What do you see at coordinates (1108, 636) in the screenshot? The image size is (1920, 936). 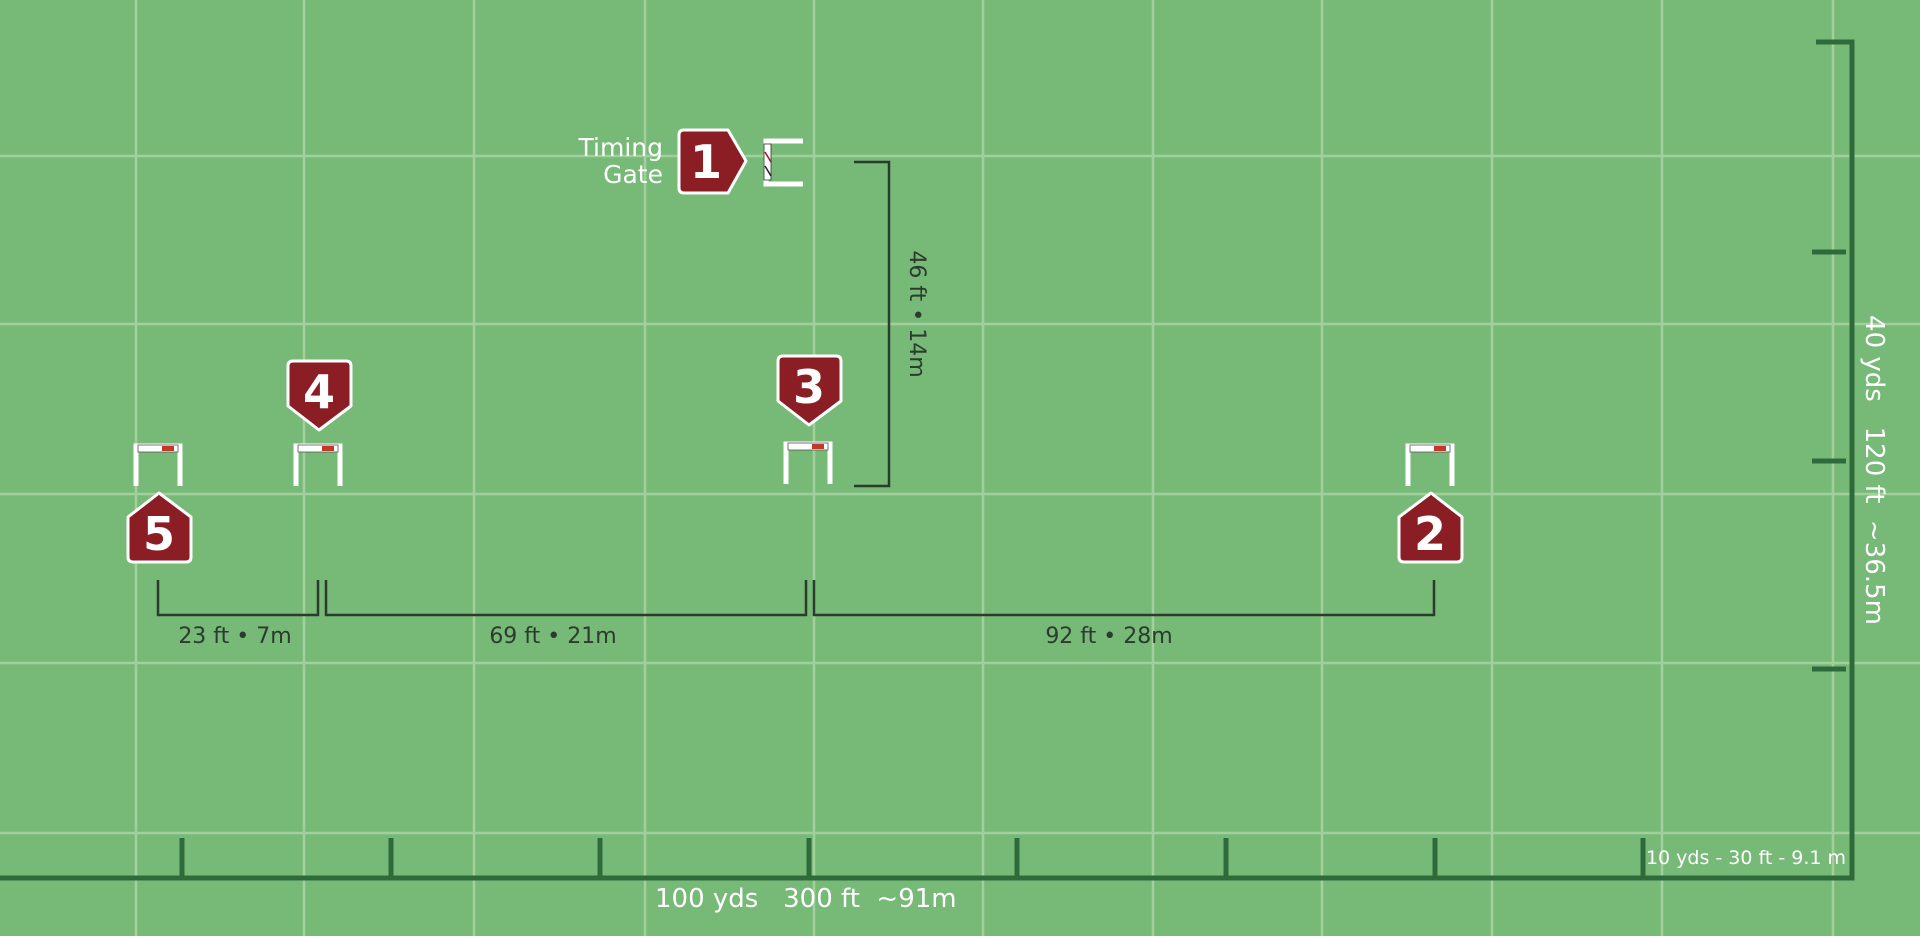 I see `dimension-label-3-2: 92 ft • 28m` at bounding box center [1108, 636].